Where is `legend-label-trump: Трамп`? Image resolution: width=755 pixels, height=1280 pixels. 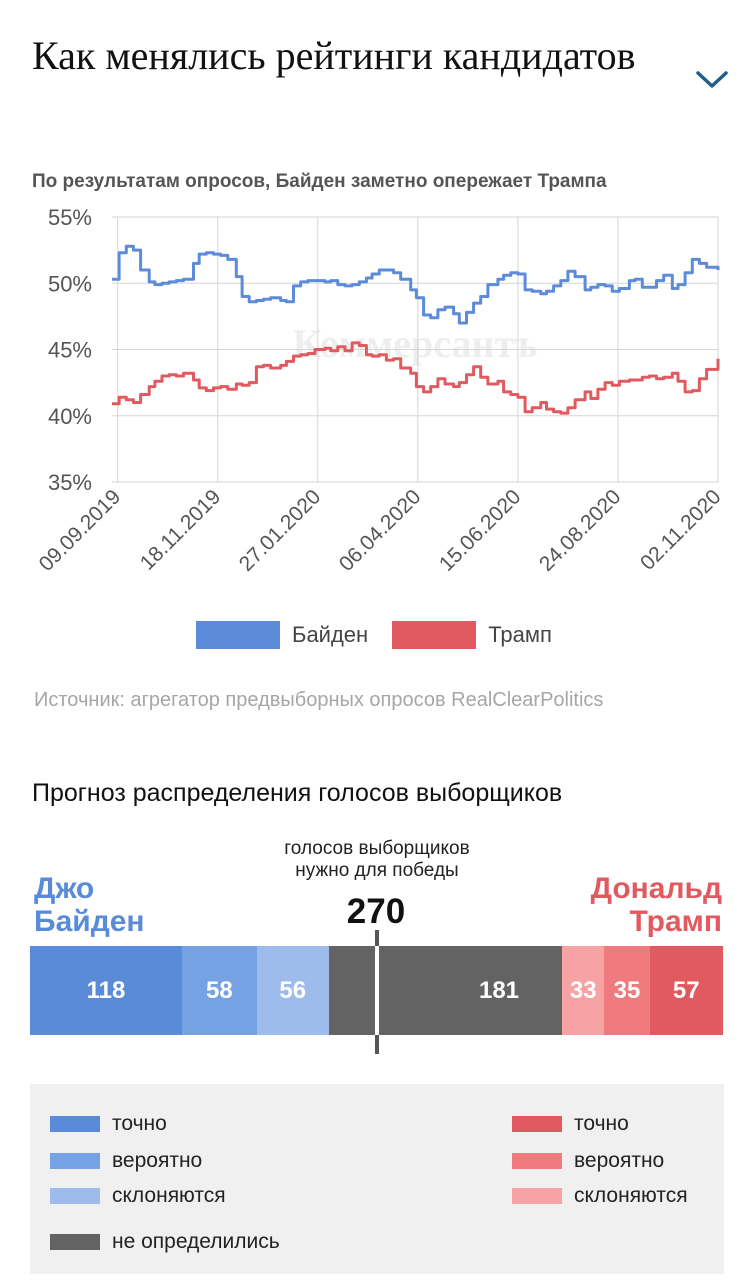
legend-label-trump: Трамп is located at coordinates (520, 634).